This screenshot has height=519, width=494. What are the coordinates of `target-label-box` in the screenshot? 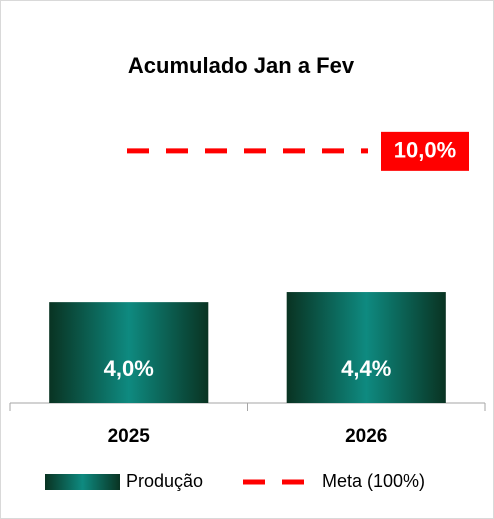 It's located at (425, 151).